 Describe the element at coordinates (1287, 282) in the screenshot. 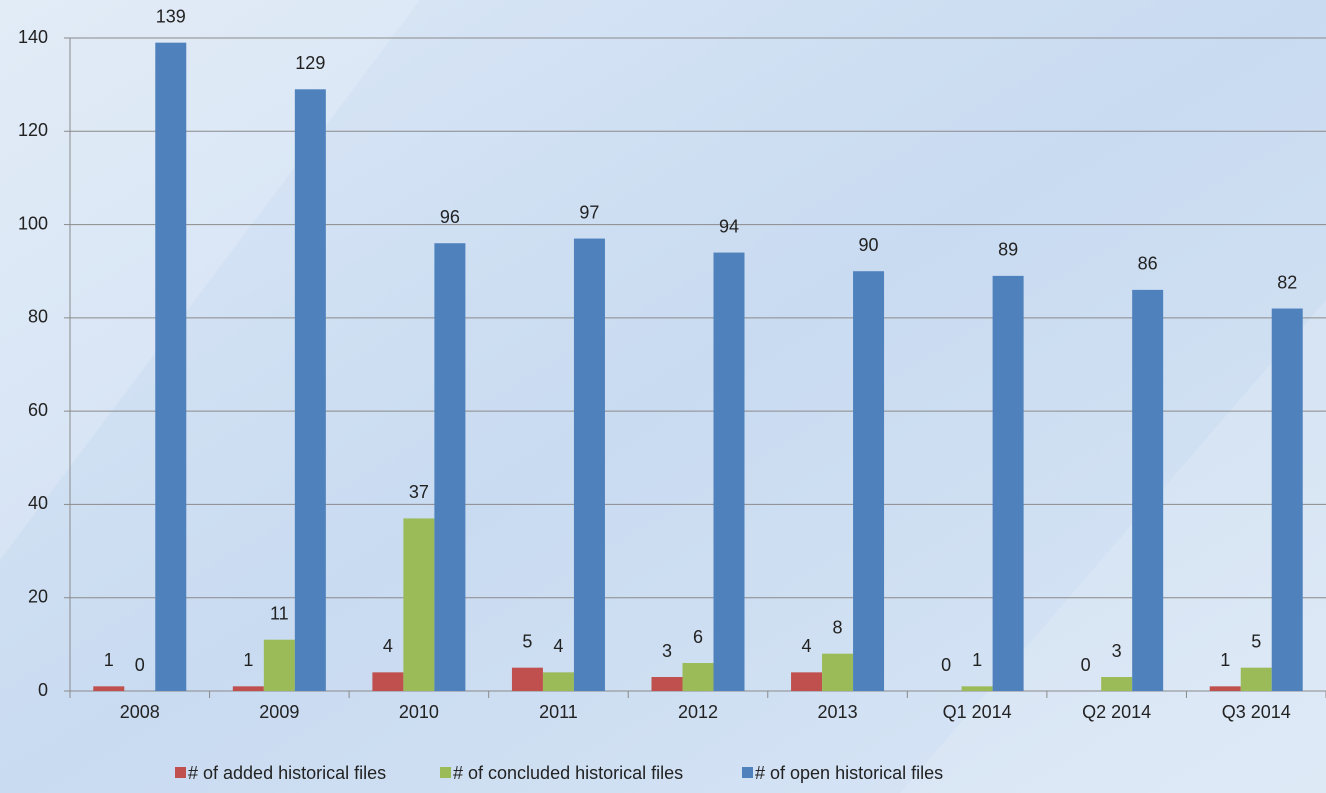

I see `data-label: 82` at that location.